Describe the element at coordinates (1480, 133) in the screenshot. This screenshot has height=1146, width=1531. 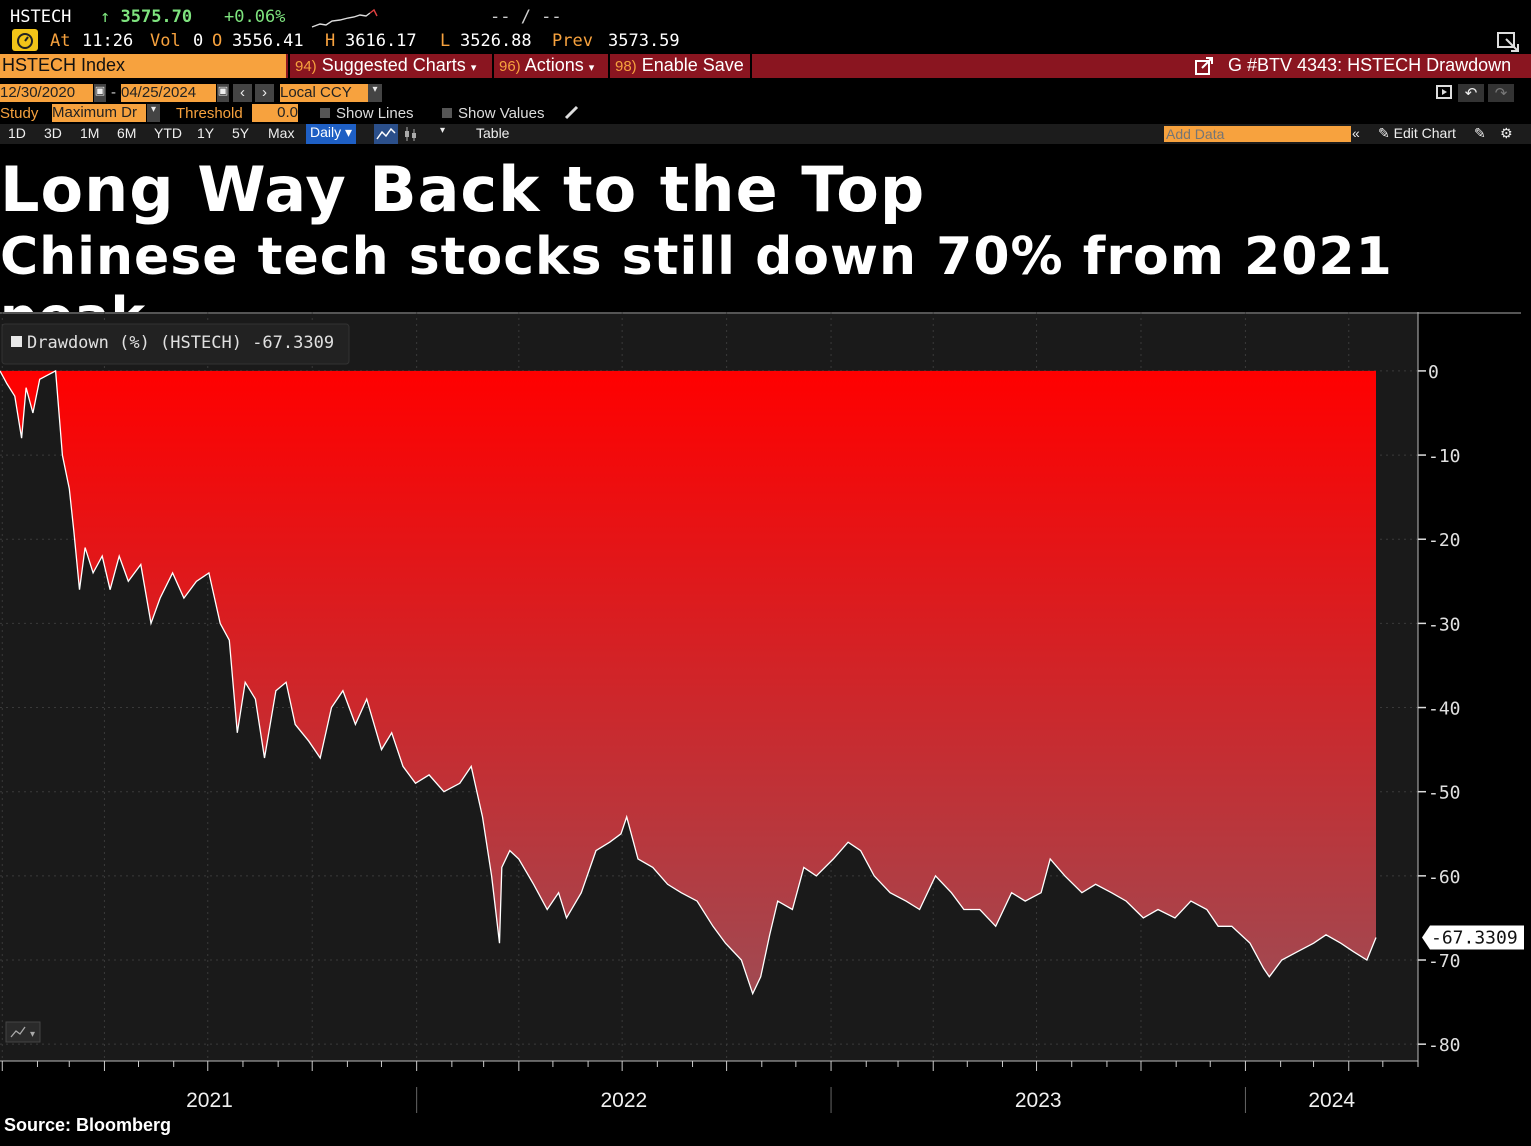
I see `edit-icon: ✎` at that location.